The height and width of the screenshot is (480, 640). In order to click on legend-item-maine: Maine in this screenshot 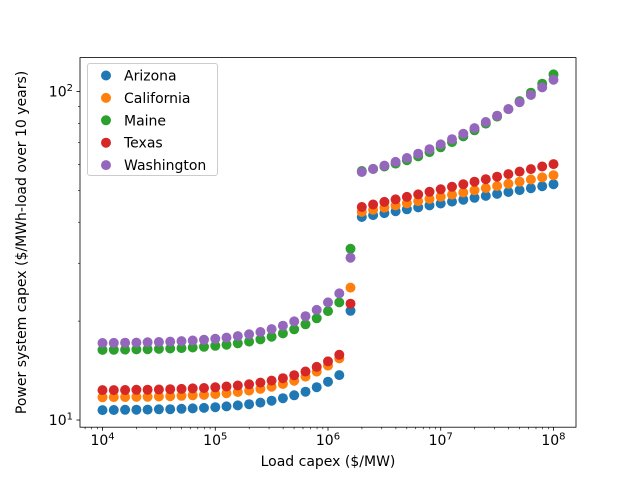, I will do `click(133, 121)`.